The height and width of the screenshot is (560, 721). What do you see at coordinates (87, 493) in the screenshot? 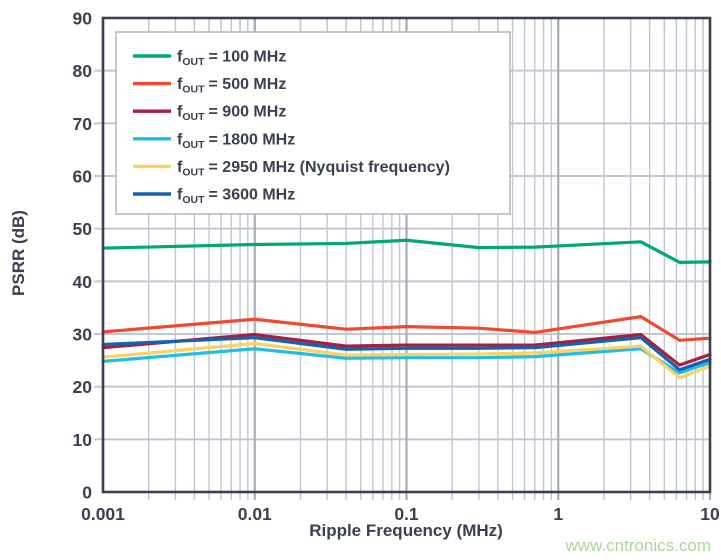
I see `y-tick-label: 0` at bounding box center [87, 493].